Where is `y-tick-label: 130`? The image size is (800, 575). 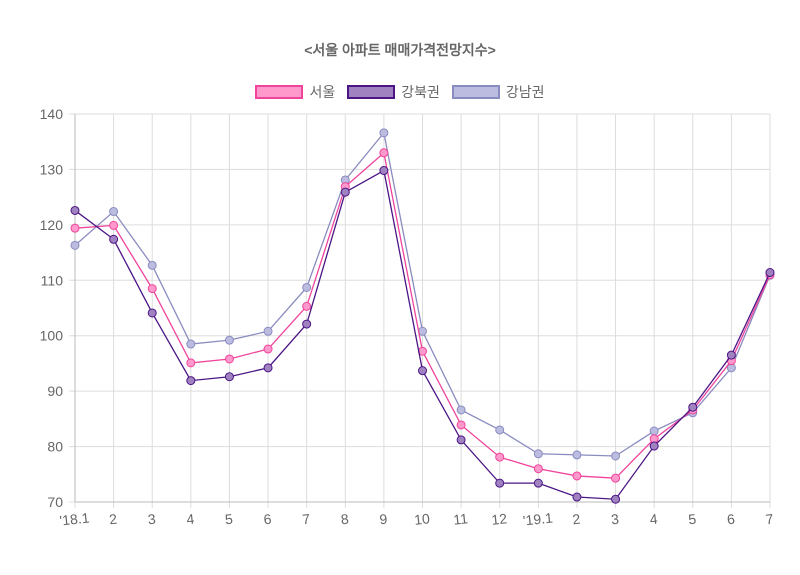
y-tick-label: 130 is located at coordinates (52, 169).